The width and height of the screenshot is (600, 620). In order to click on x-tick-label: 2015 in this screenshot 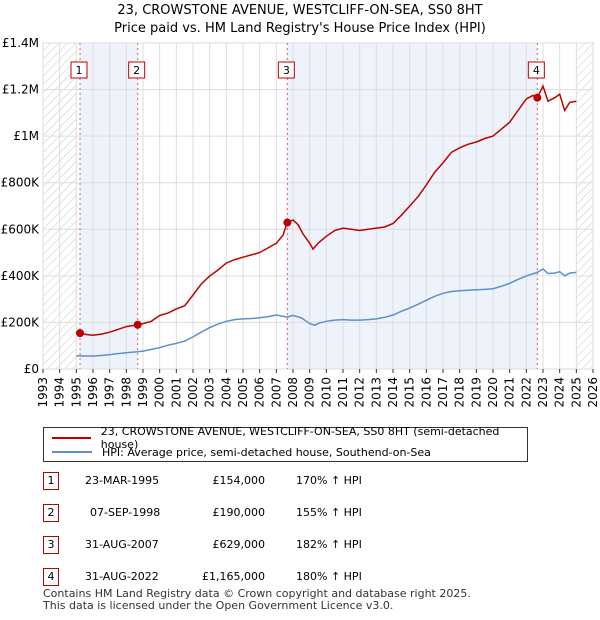, I will do `click(410, 392)`.